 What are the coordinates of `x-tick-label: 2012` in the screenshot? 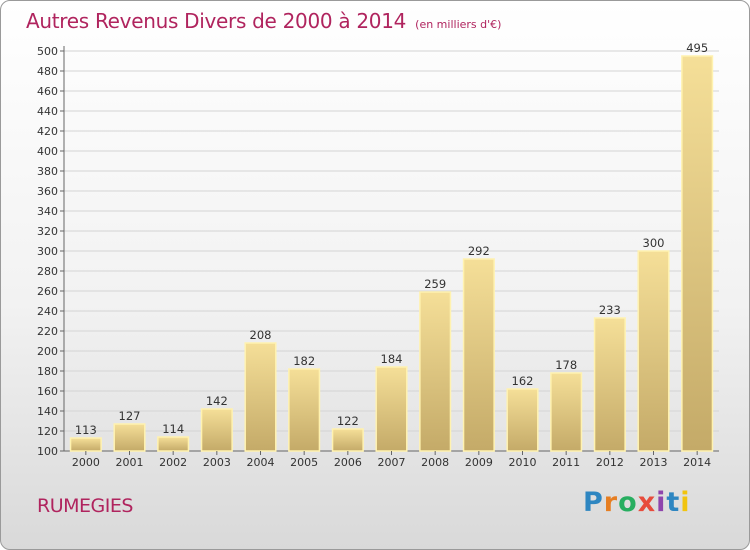 It's located at (610, 462).